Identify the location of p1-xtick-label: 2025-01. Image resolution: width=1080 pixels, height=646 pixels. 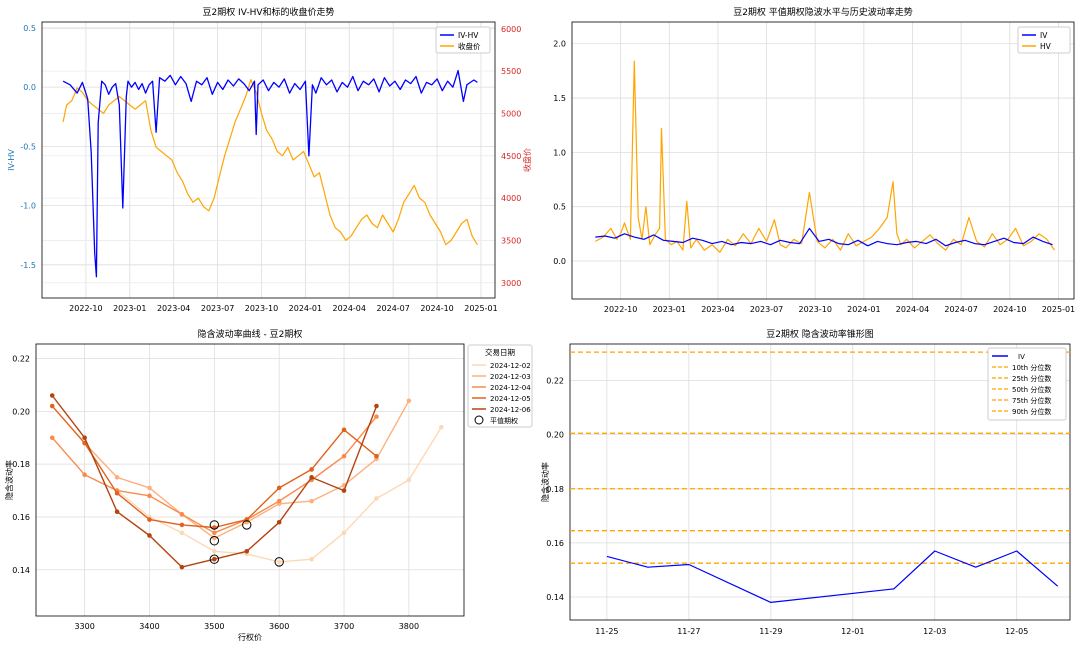
(480, 308).